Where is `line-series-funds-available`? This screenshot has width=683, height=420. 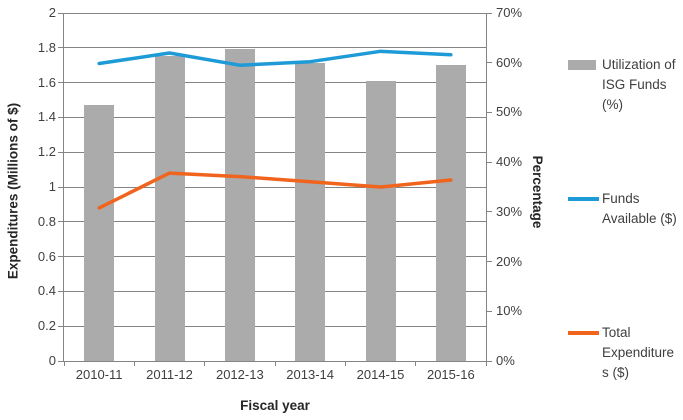 line-series-funds-available is located at coordinates (275, 58).